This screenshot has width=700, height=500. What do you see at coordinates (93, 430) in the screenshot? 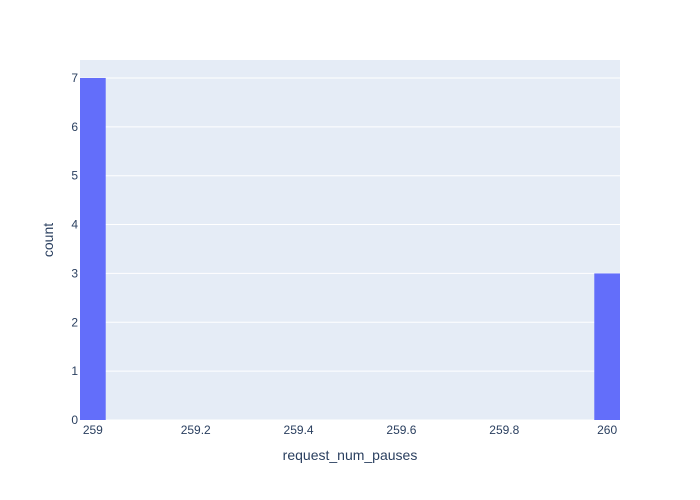
I see `x-tick-label: 259` at bounding box center [93, 430].